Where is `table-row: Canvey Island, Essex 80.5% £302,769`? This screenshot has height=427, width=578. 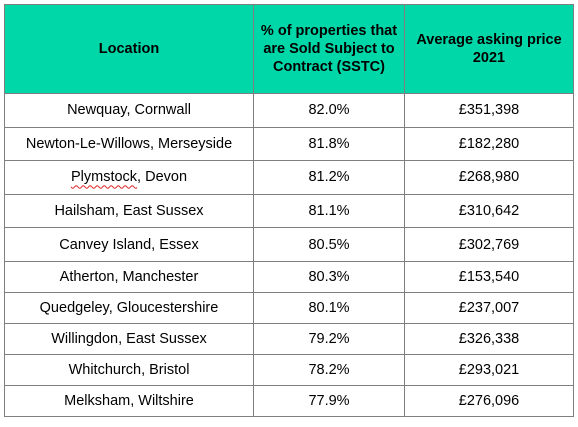 table-row: Canvey Island, Essex 80.5% £302,769 is located at coordinates (289, 244).